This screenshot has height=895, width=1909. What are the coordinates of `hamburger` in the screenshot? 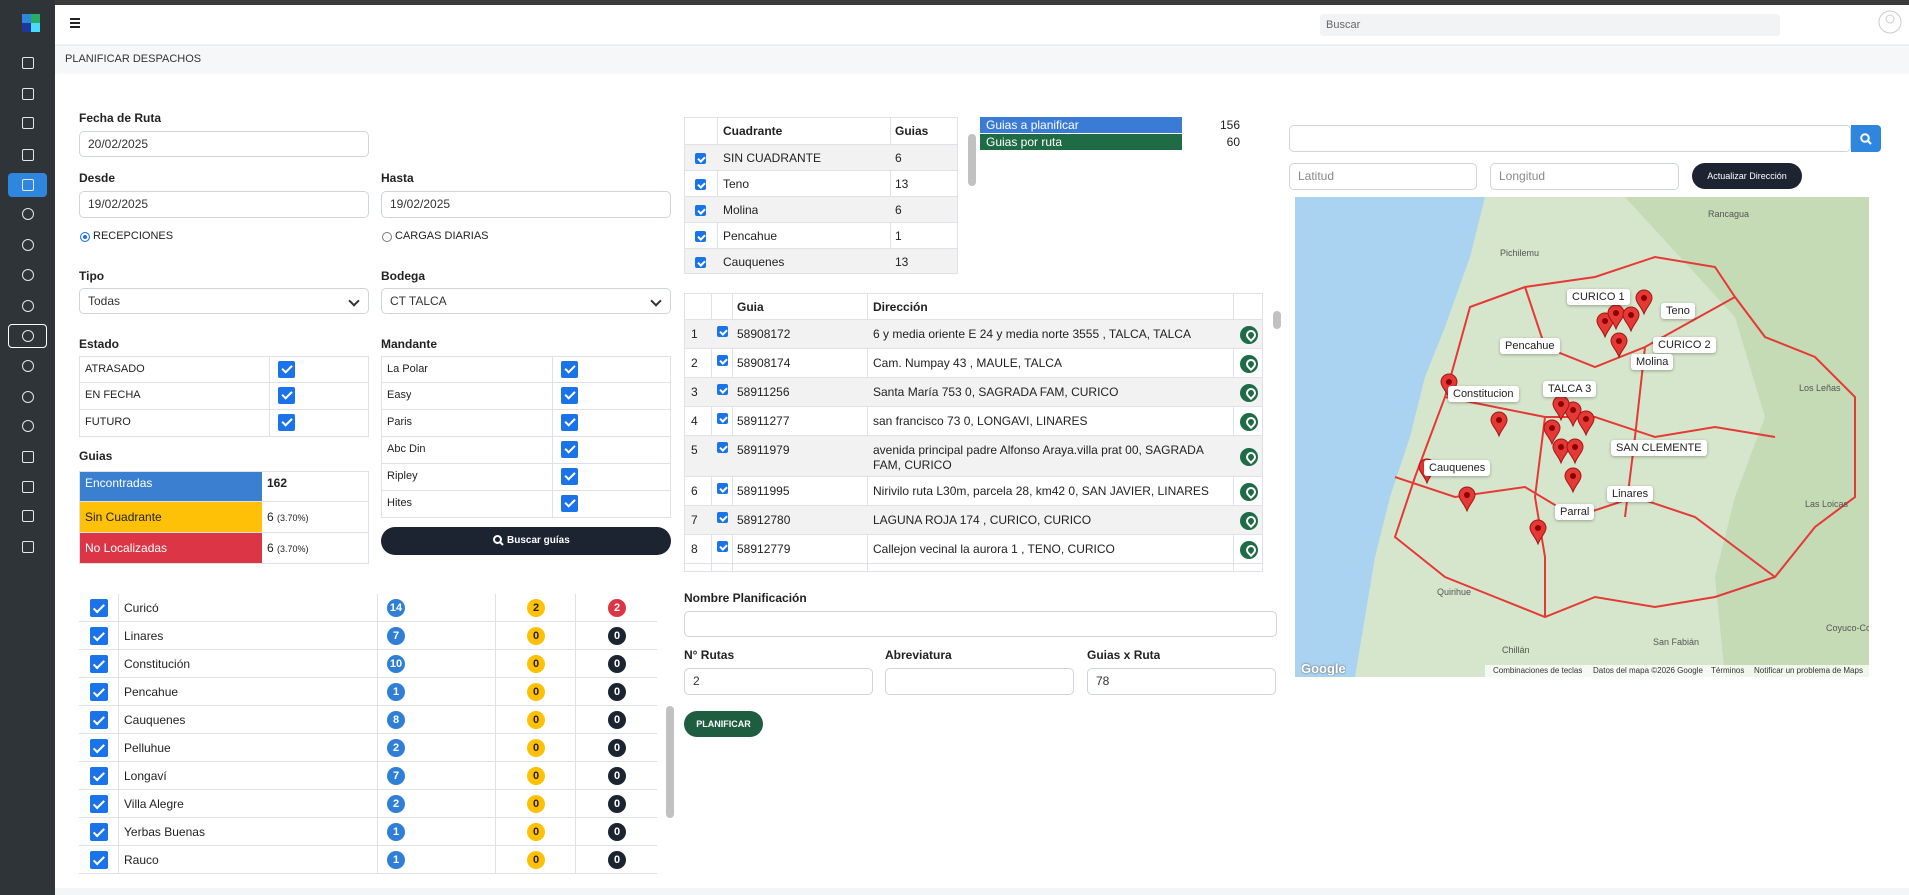 It's located at (75, 23).